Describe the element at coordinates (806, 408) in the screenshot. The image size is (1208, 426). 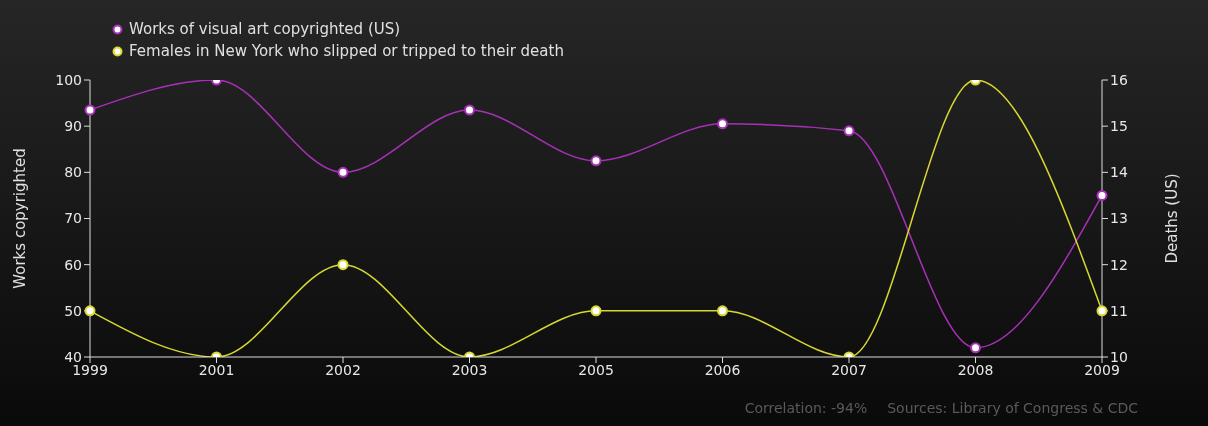
I see `text: Correlation: -94%` at that location.